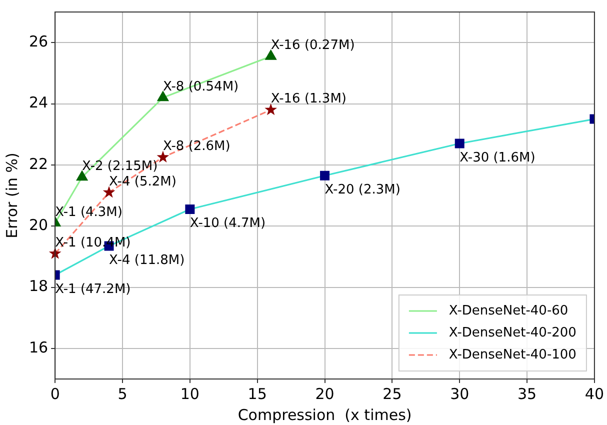  What do you see at coordinates (38, 347) in the screenshot?
I see `y-tick-label: 16` at bounding box center [38, 347].